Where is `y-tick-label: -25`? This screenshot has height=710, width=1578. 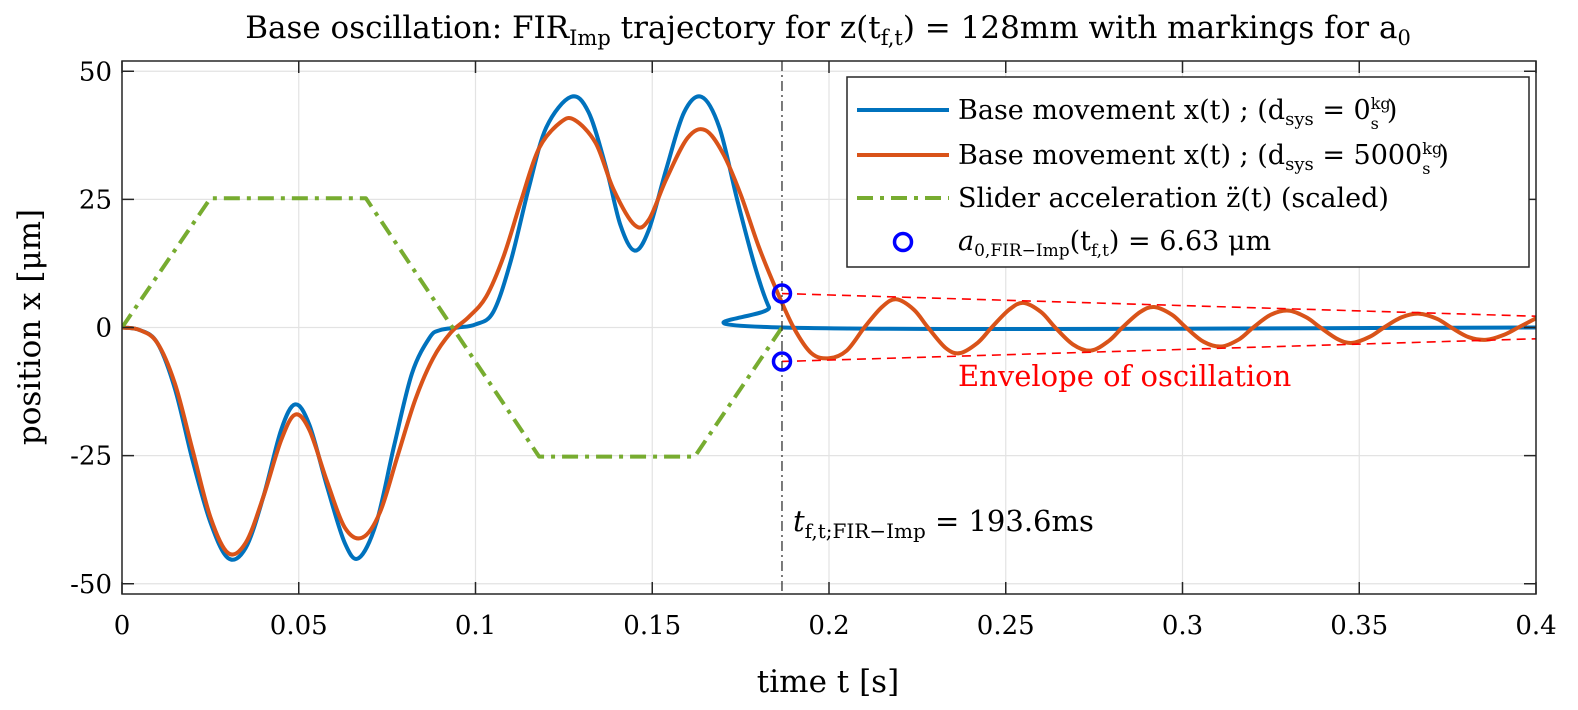 y-tick-label: -25 is located at coordinates (91, 457).